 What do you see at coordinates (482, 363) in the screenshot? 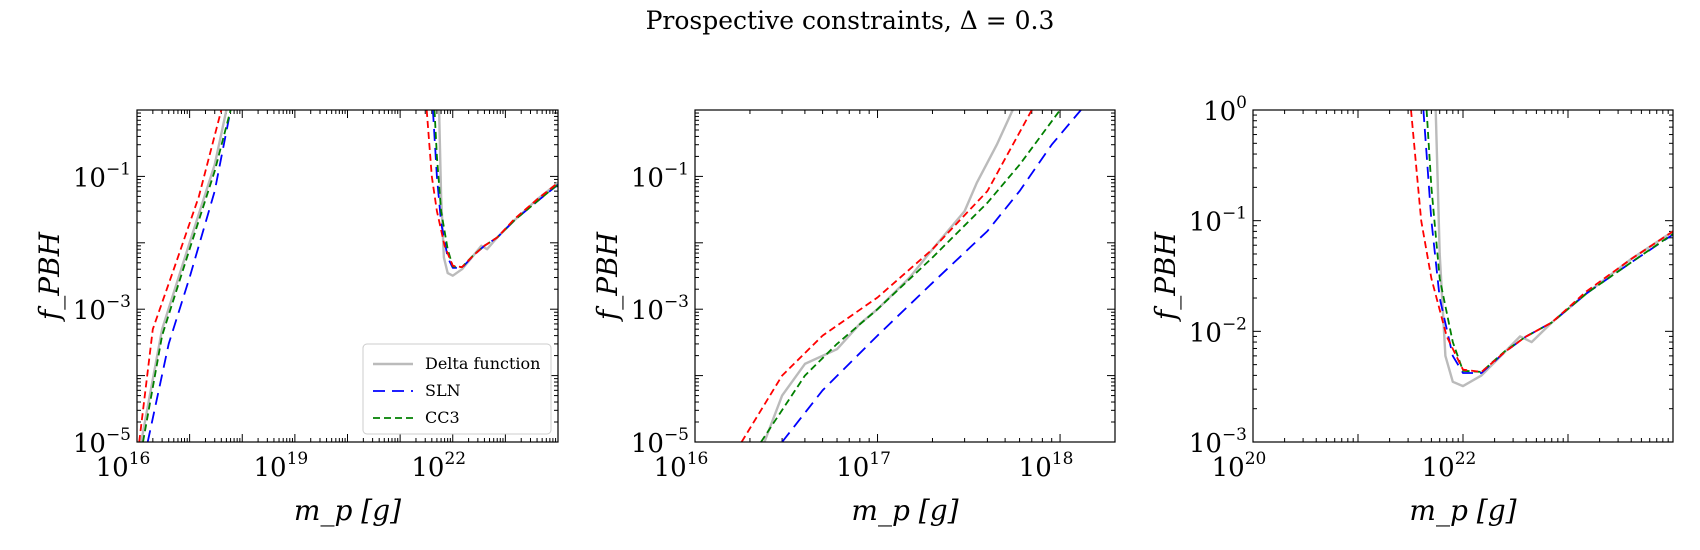
I see `legend-label: Delta function` at bounding box center [482, 363].